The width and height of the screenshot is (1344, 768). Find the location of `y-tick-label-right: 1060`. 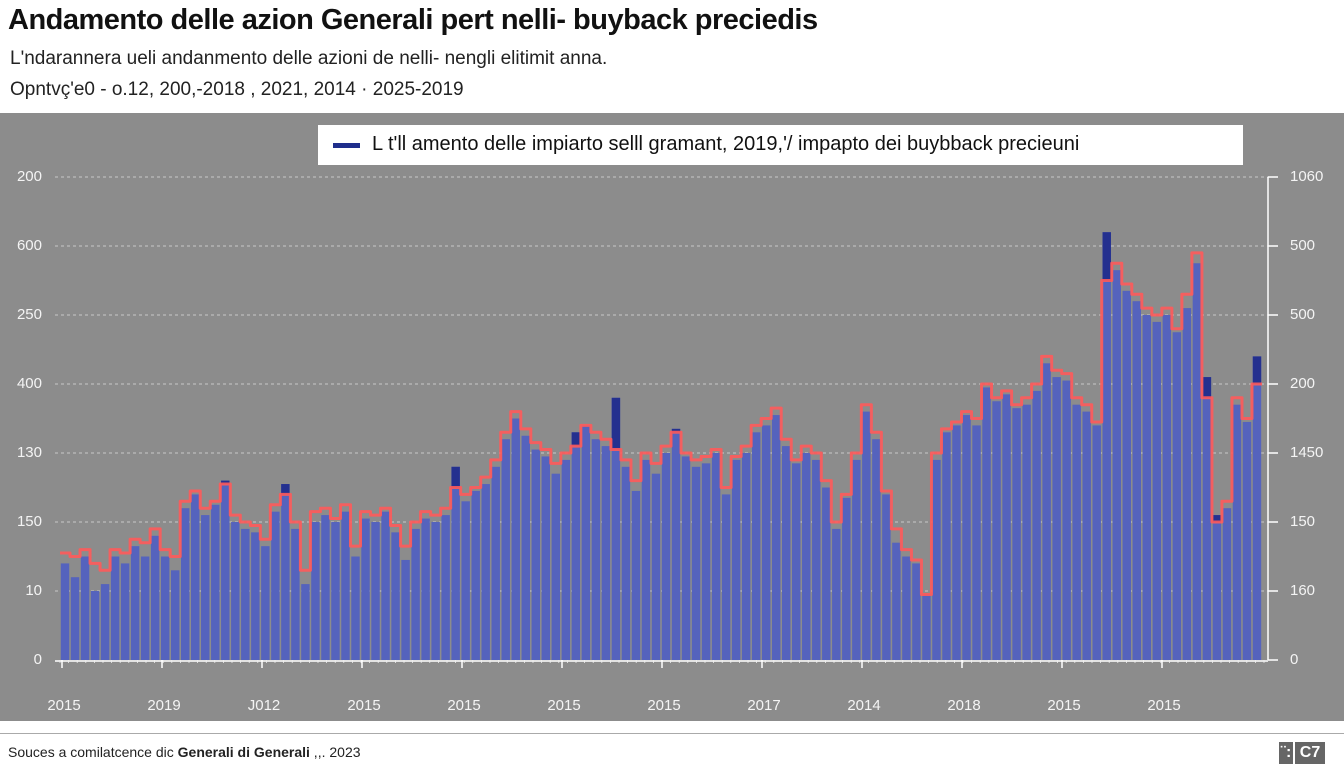

y-tick-label-right: 1060 is located at coordinates (1307, 176).